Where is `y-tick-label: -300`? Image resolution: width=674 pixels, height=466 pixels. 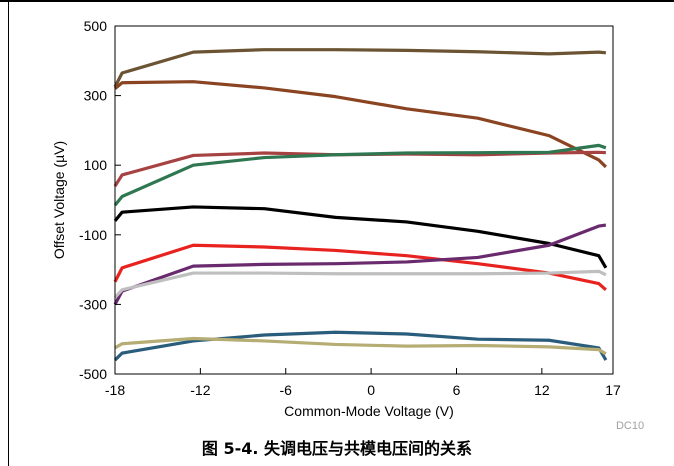
y-tick-label: -300 is located at coordinates (93, 304).